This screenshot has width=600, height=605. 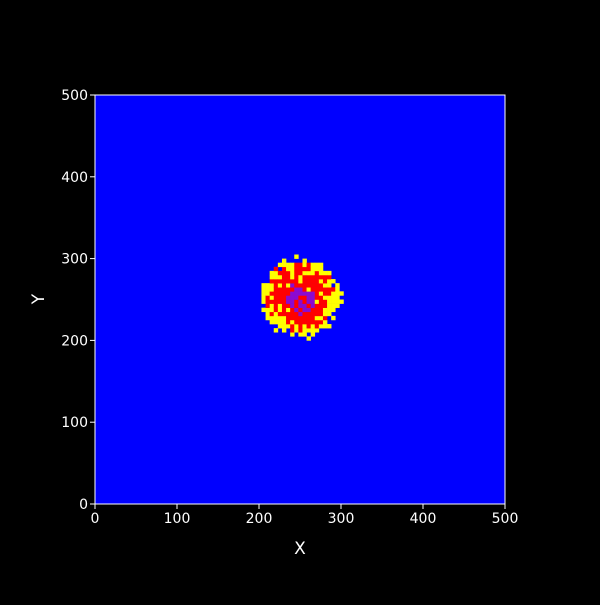 I want to click on y-tick-label: 100, so click(x=74, y=423).